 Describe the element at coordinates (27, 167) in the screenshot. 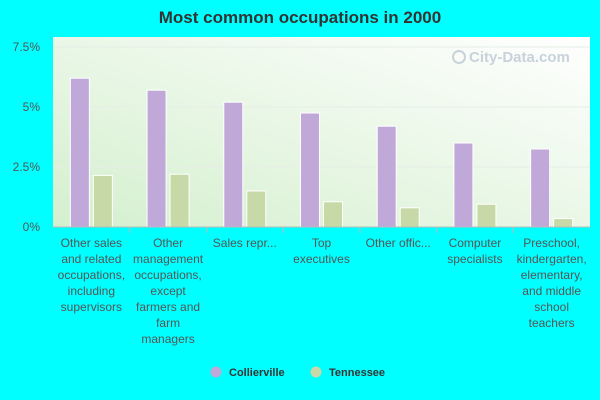

I see `y-tick-label: 2.5%` at that location.